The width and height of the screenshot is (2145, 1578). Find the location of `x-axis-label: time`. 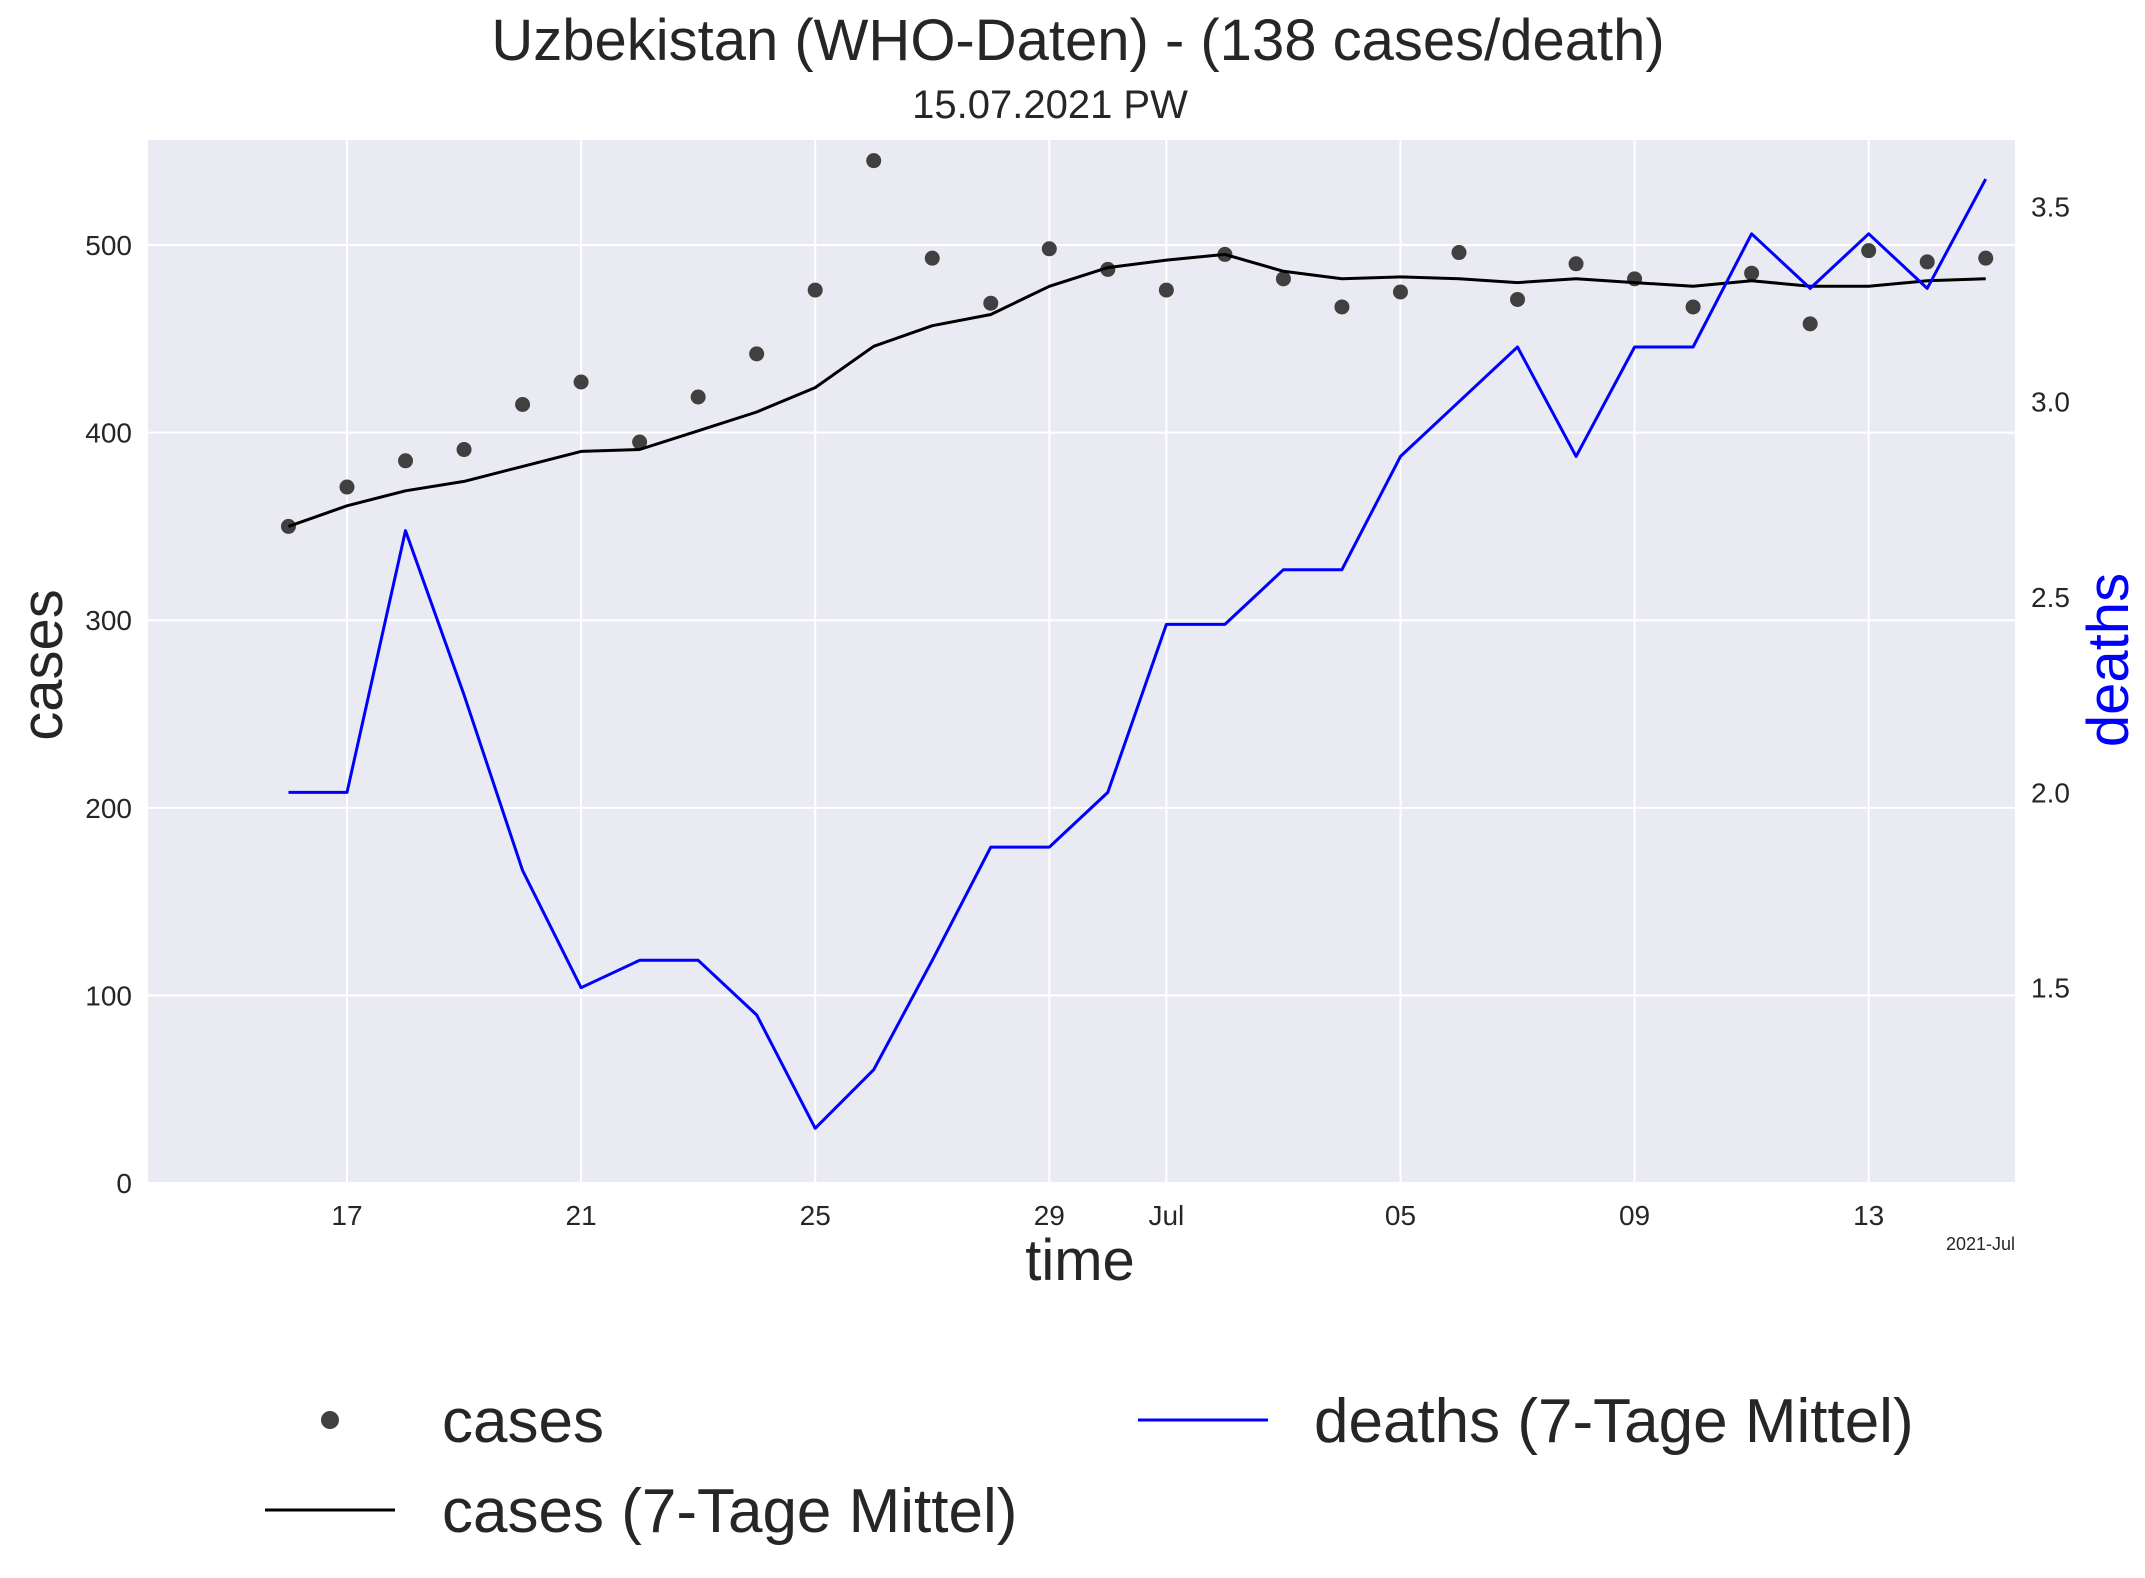

x-axis-label: time is located at coordinates (1080, 1260).